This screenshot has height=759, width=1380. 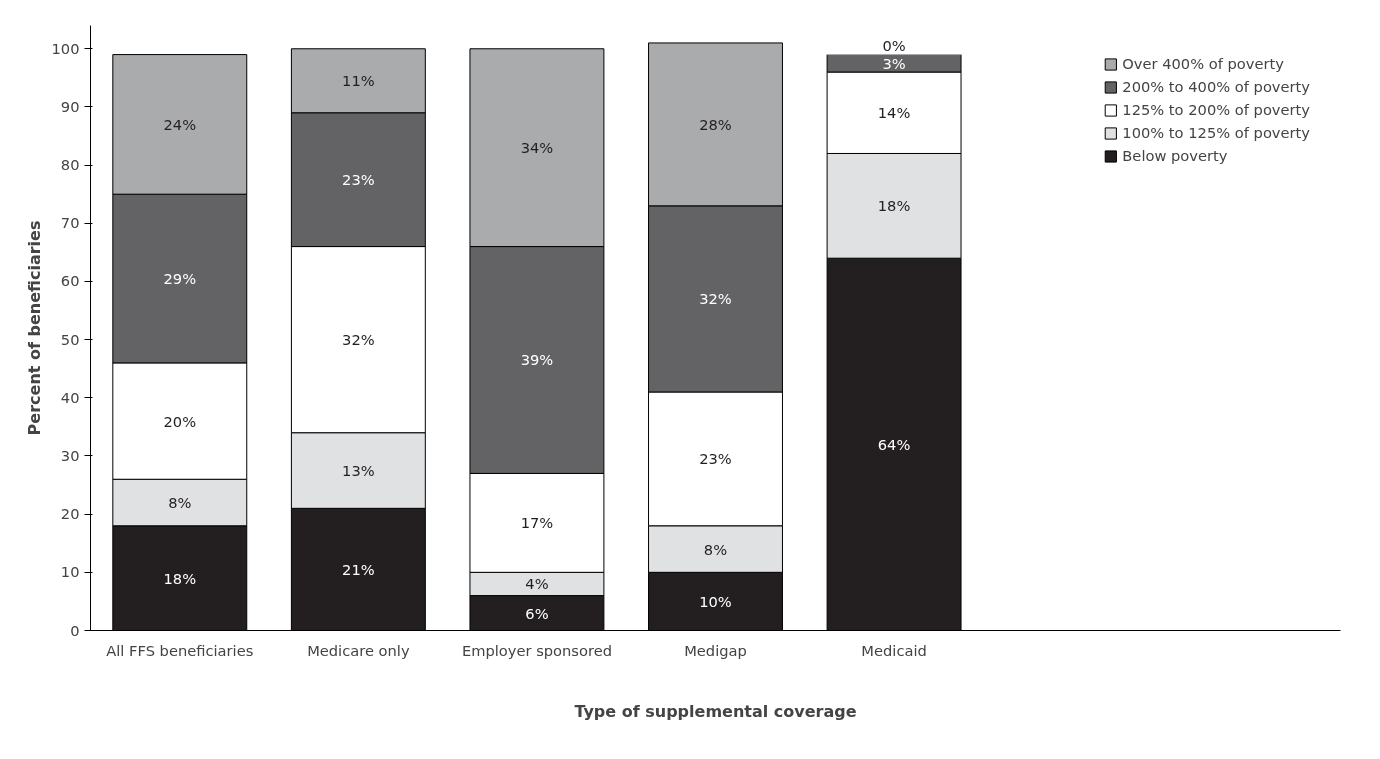 What do you see at coordinates (1203, 63) in the screenshot?
I see `legend-label: Over 400% of poverty` at bounding box center [1203, 63].